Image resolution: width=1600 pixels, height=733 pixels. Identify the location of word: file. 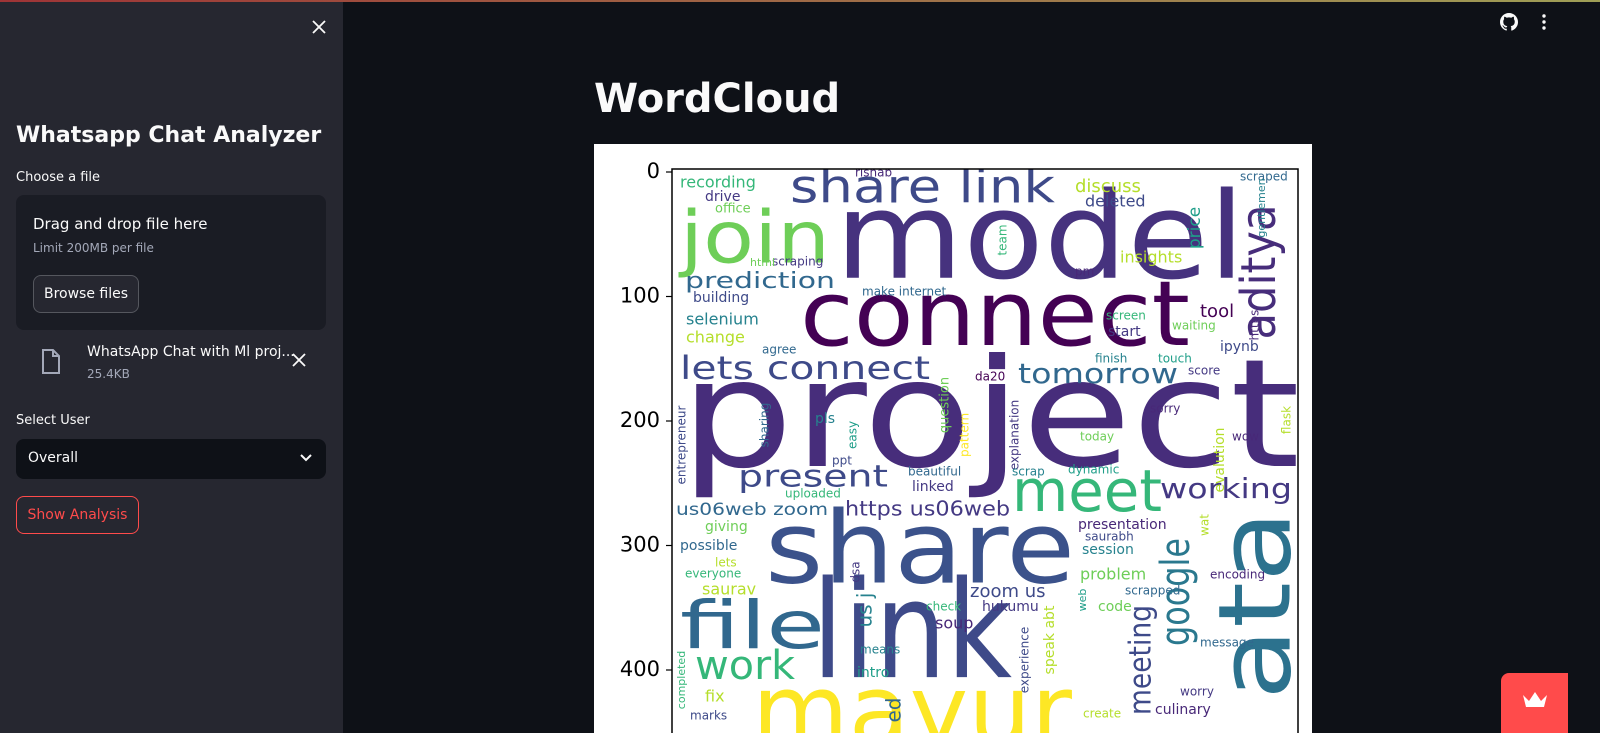
(752, 625).